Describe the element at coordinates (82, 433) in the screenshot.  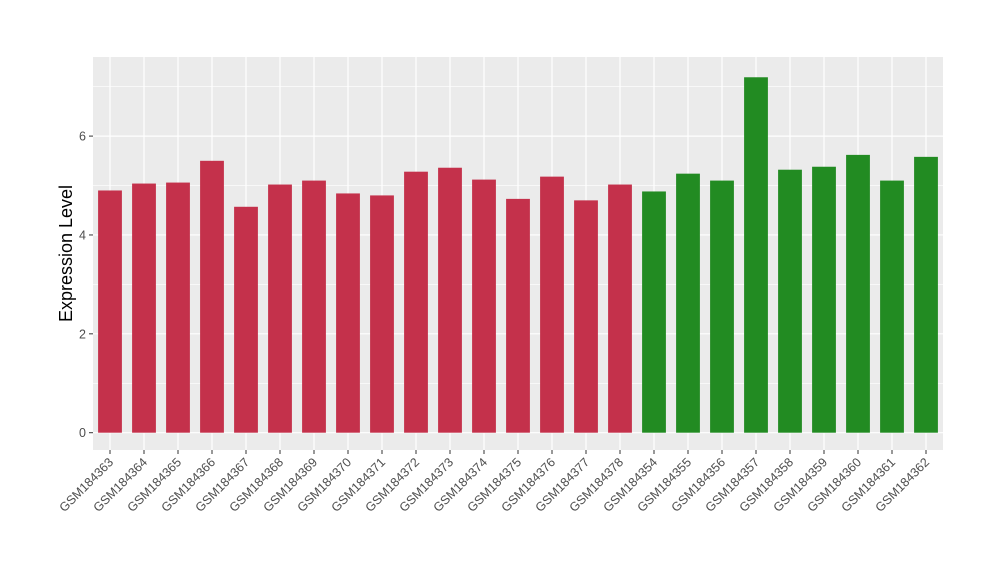
I see `y-tick-label: 0` at that location.